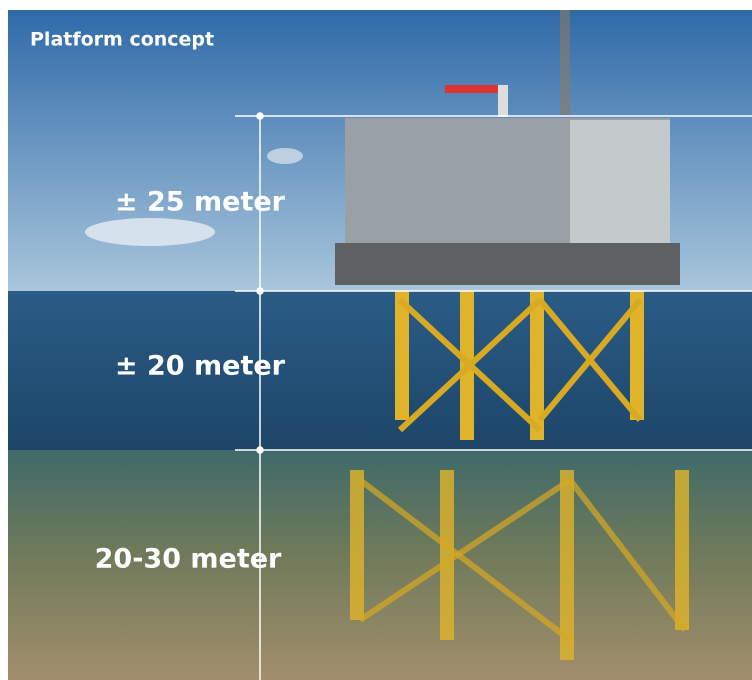  Describe the element at coordinates (200, 202) in the screenshot. I see `section-label: ± 25 meter` at that location.